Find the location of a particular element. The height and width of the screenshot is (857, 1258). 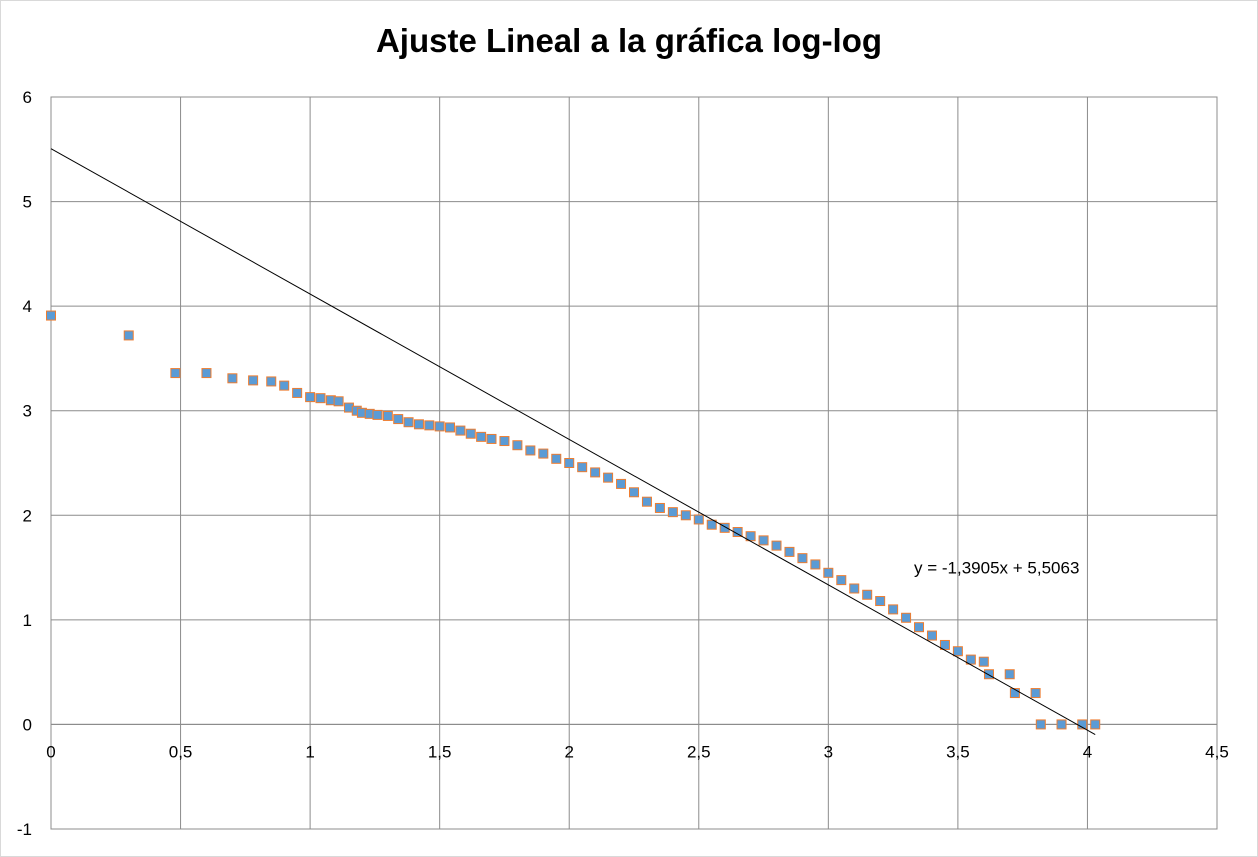

x-tick-label: 3,5 is located at coordinates (958, 751).